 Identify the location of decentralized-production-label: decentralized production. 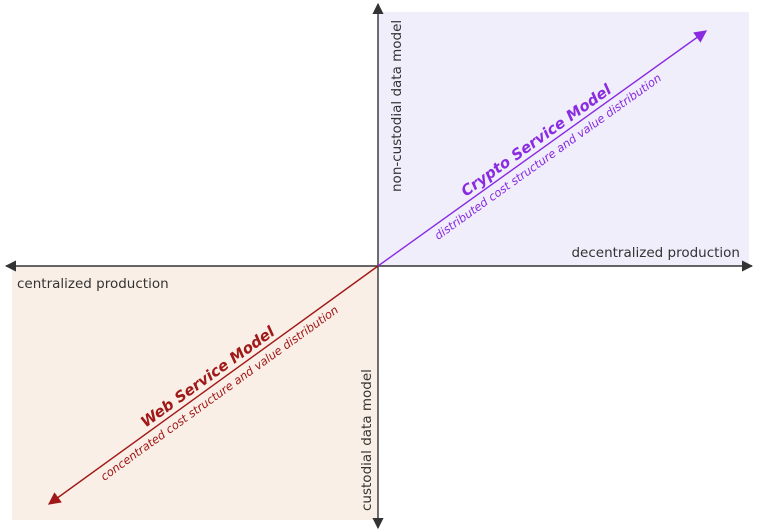
(655, 253).